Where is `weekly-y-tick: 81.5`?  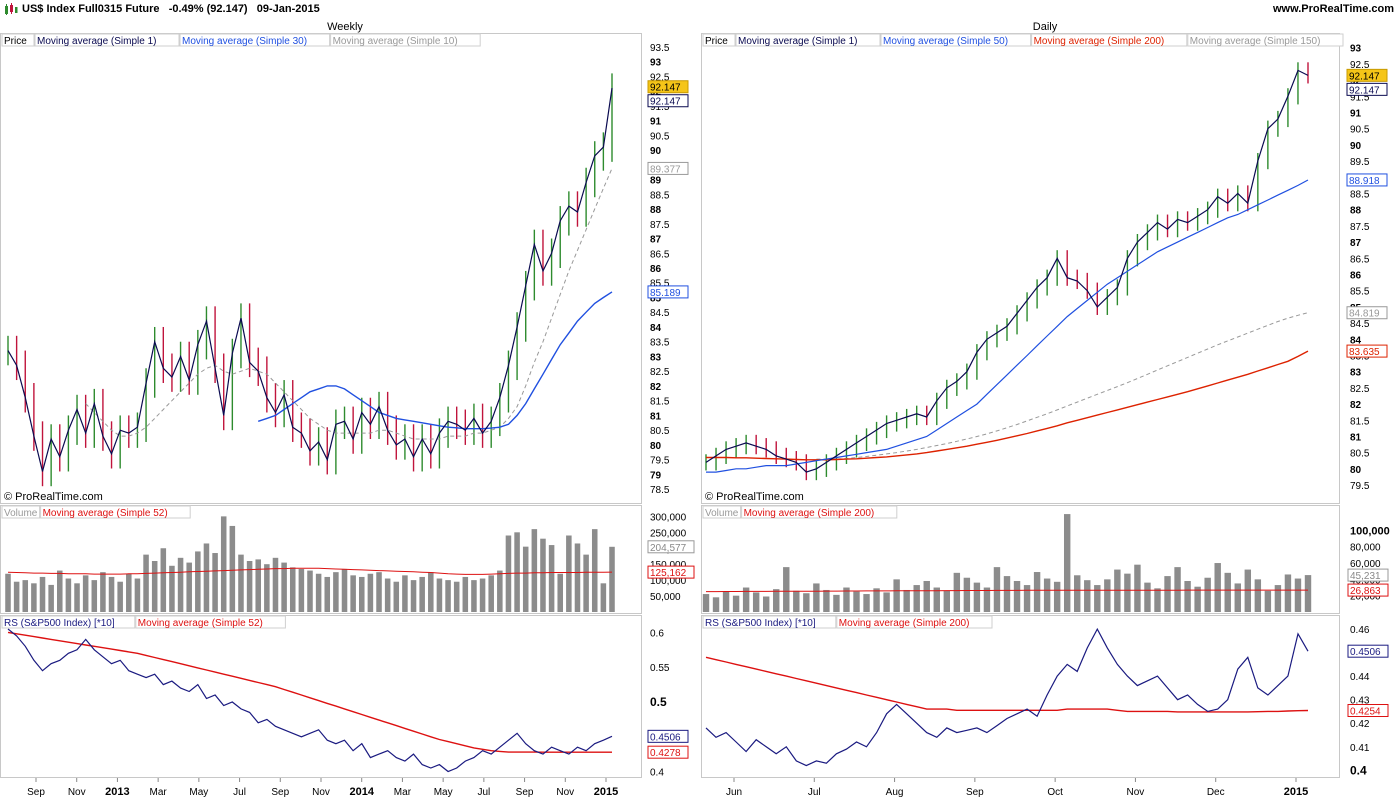 weekly-y-tick: 81.5 is located at coordinates (660, 402).